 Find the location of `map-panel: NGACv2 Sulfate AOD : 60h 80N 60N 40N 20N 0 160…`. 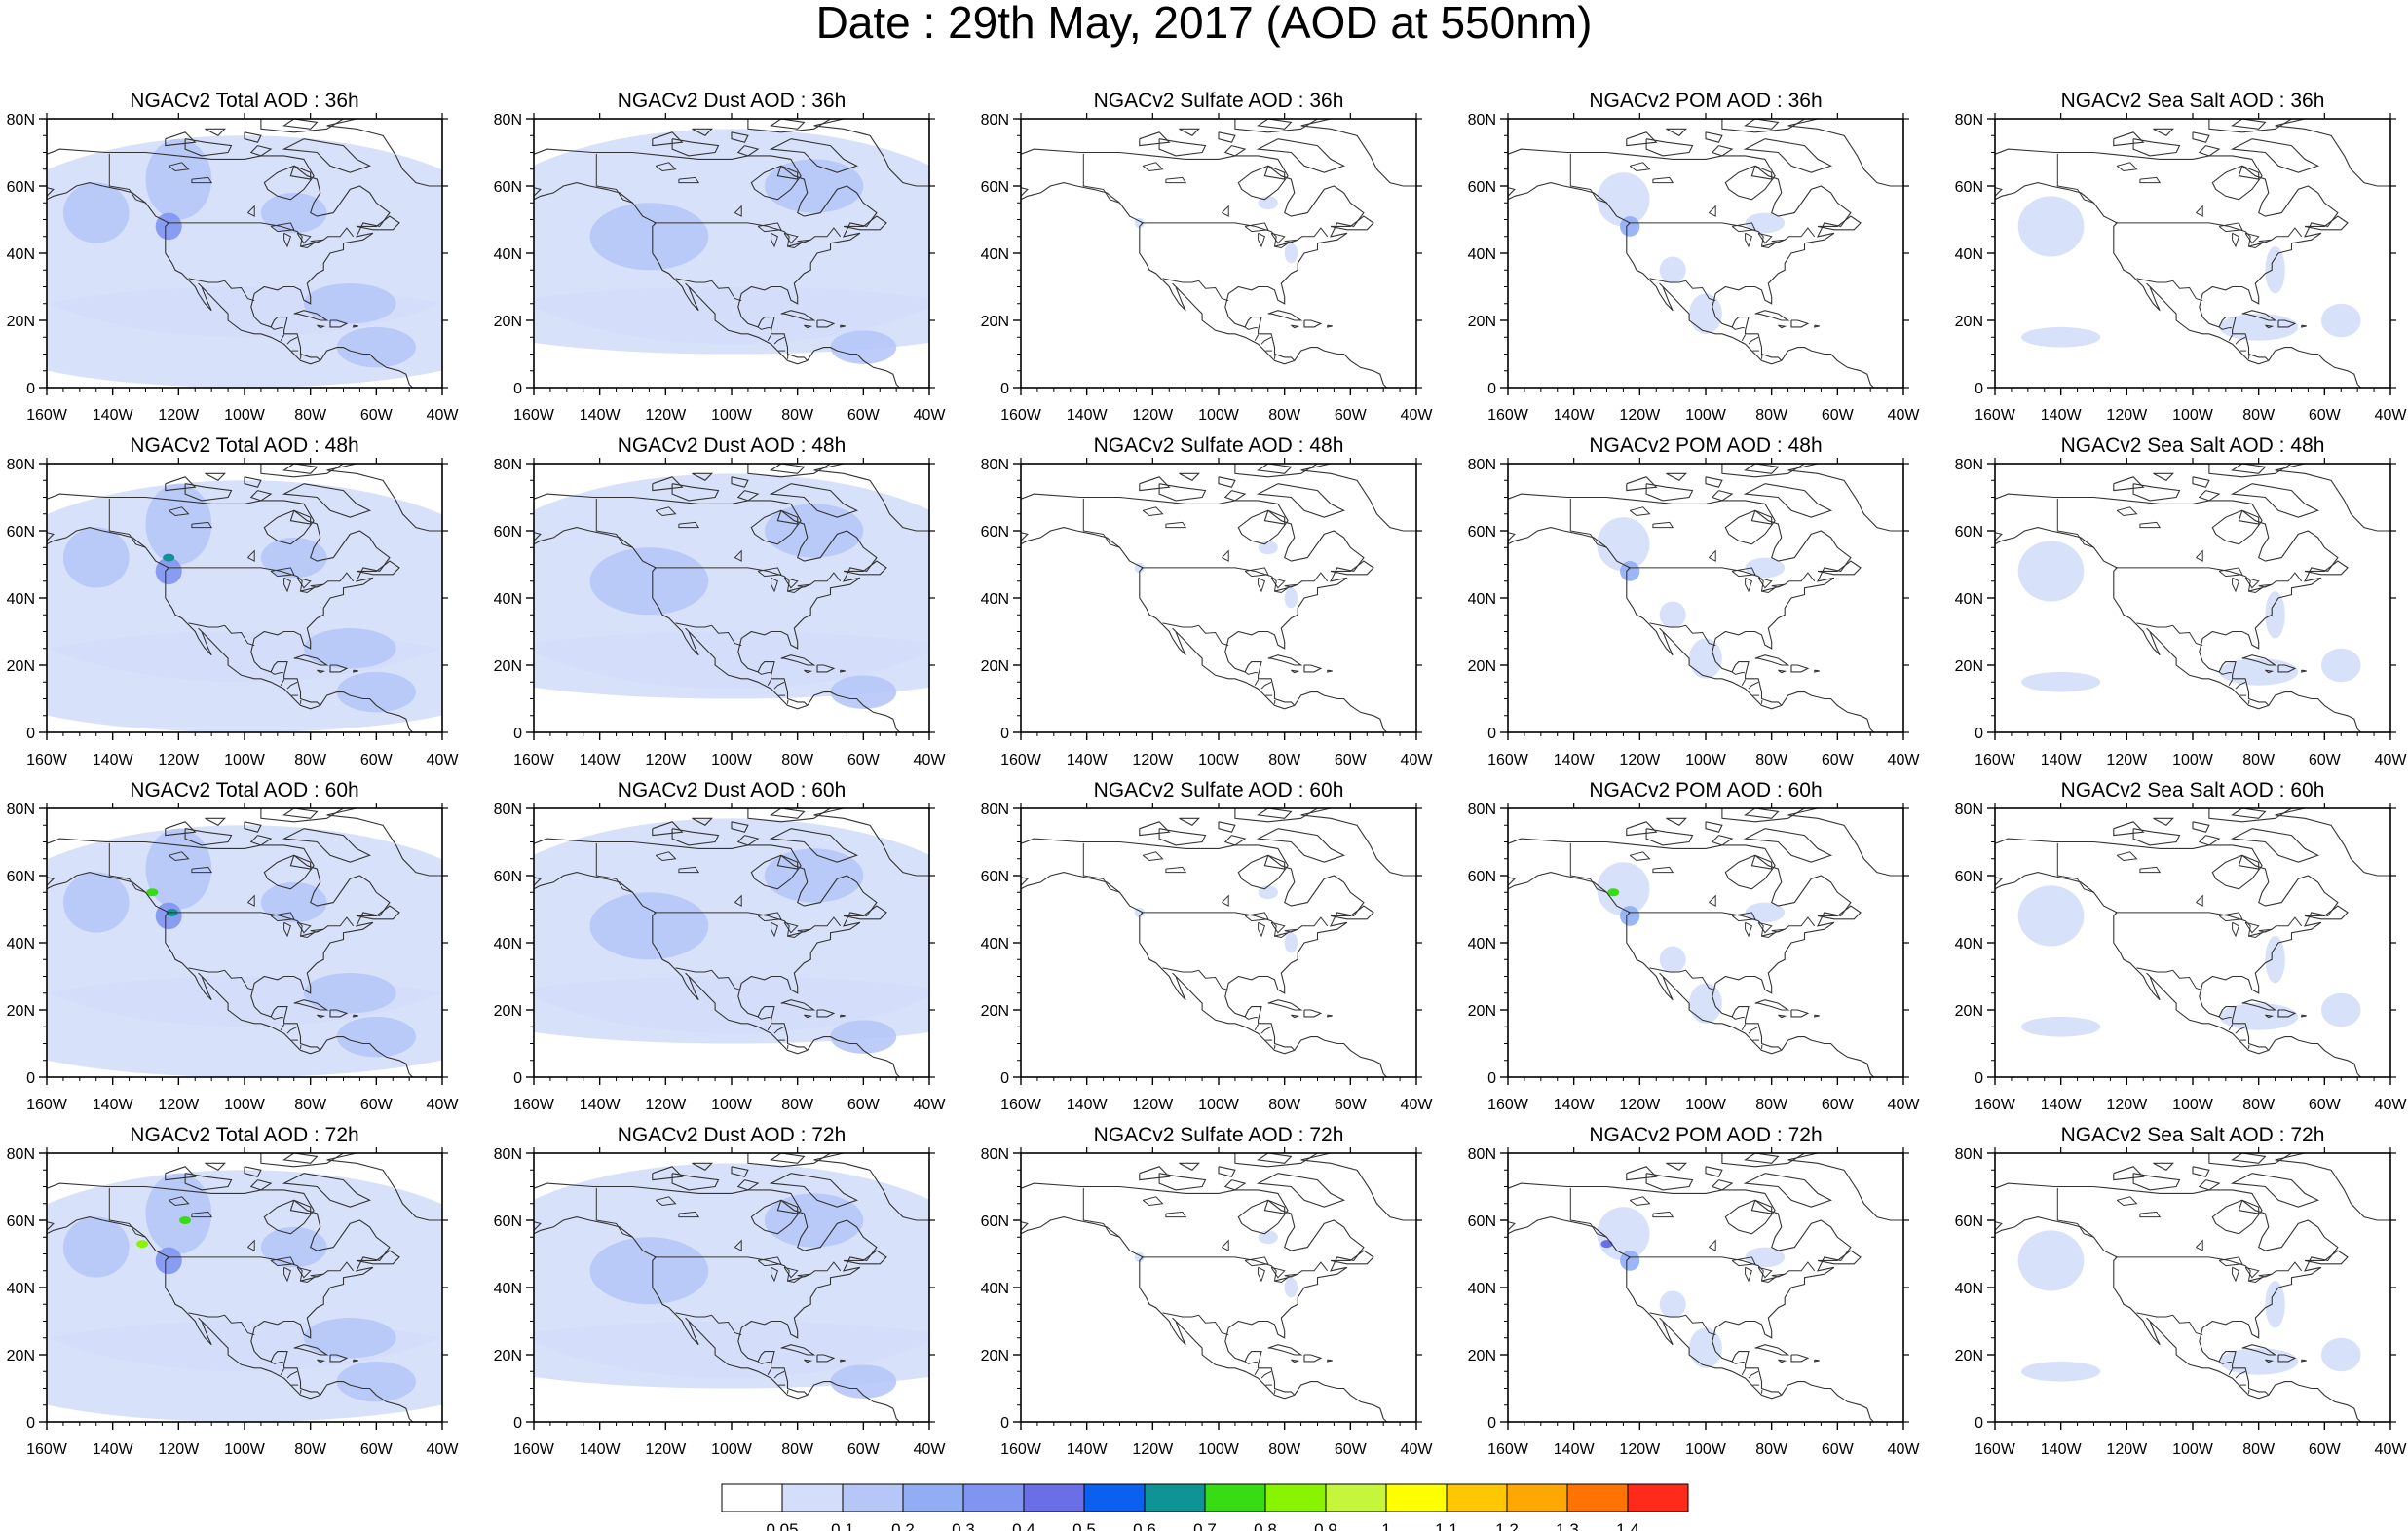

map-panel: NGACv2 Sulfate AOD : 60h 80N 60N 40N 20N 0 160… is located at coordinates (1207, 946).